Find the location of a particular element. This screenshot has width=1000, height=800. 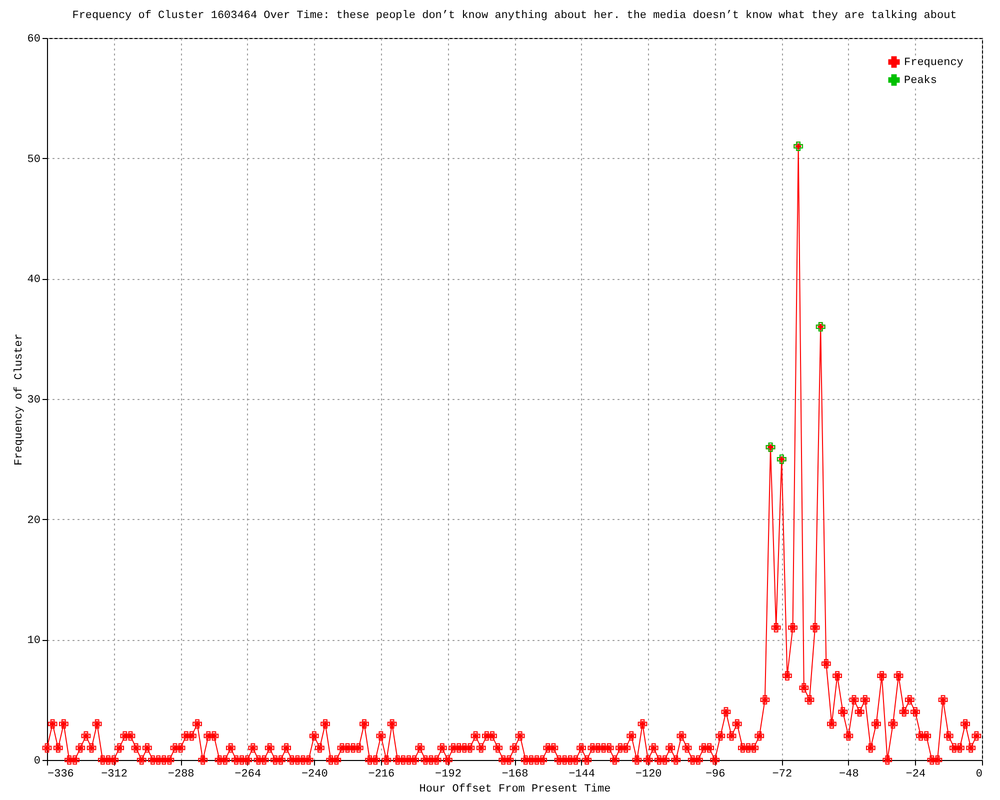

y-axis-title: Frequency of Cluster is located at coordinates (19, 399).